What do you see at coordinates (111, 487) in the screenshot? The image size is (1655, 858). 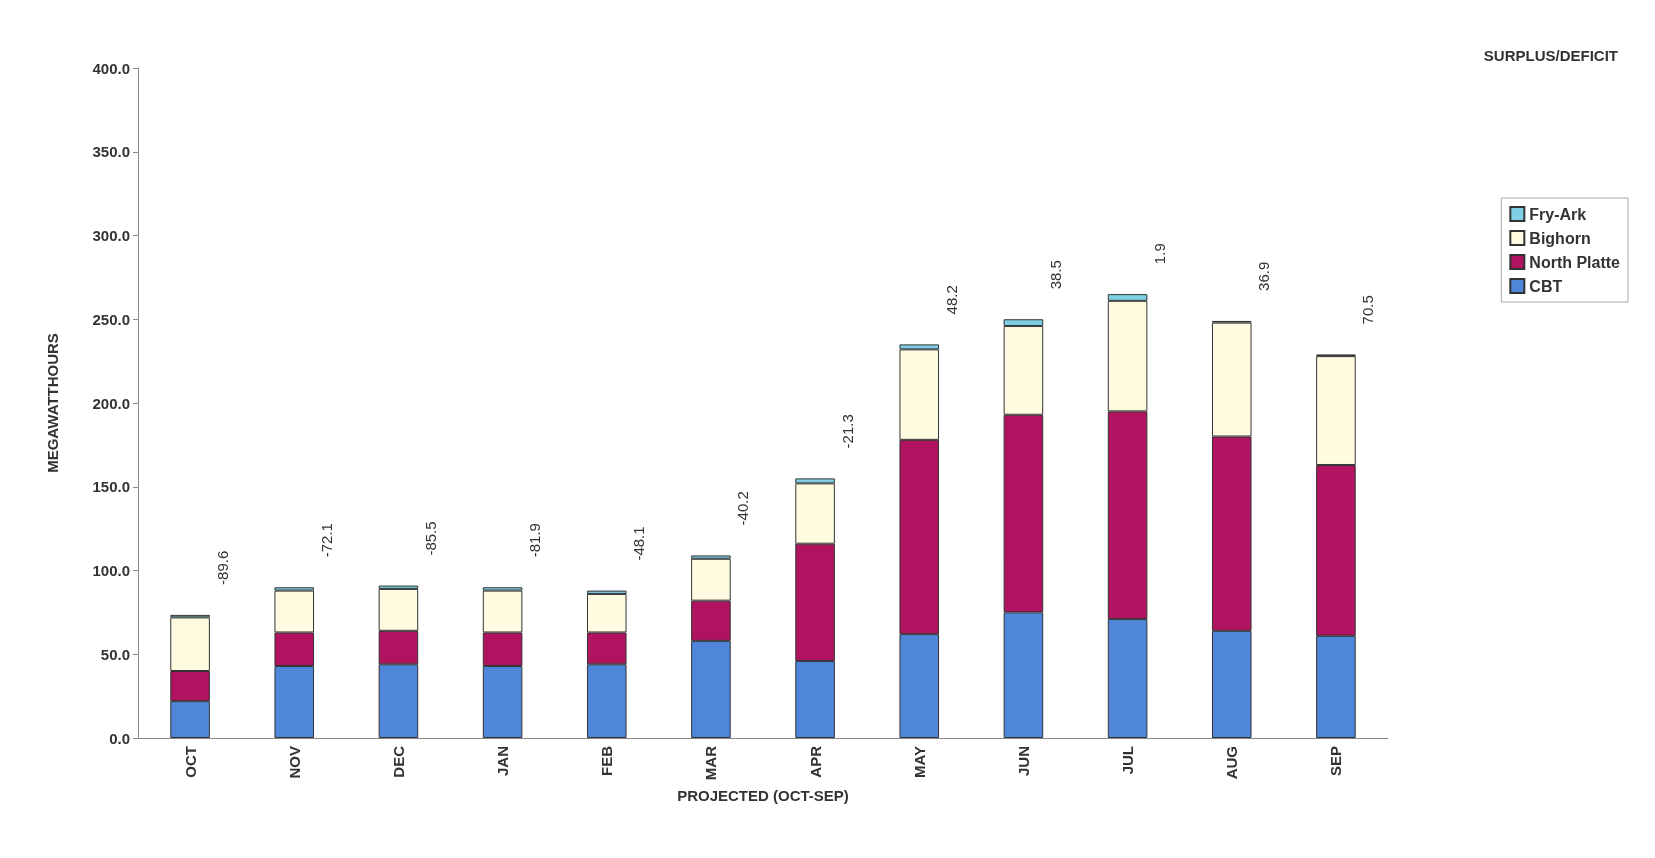 I see `y-tick-label: 150.0` at bounding box center [111, 487].